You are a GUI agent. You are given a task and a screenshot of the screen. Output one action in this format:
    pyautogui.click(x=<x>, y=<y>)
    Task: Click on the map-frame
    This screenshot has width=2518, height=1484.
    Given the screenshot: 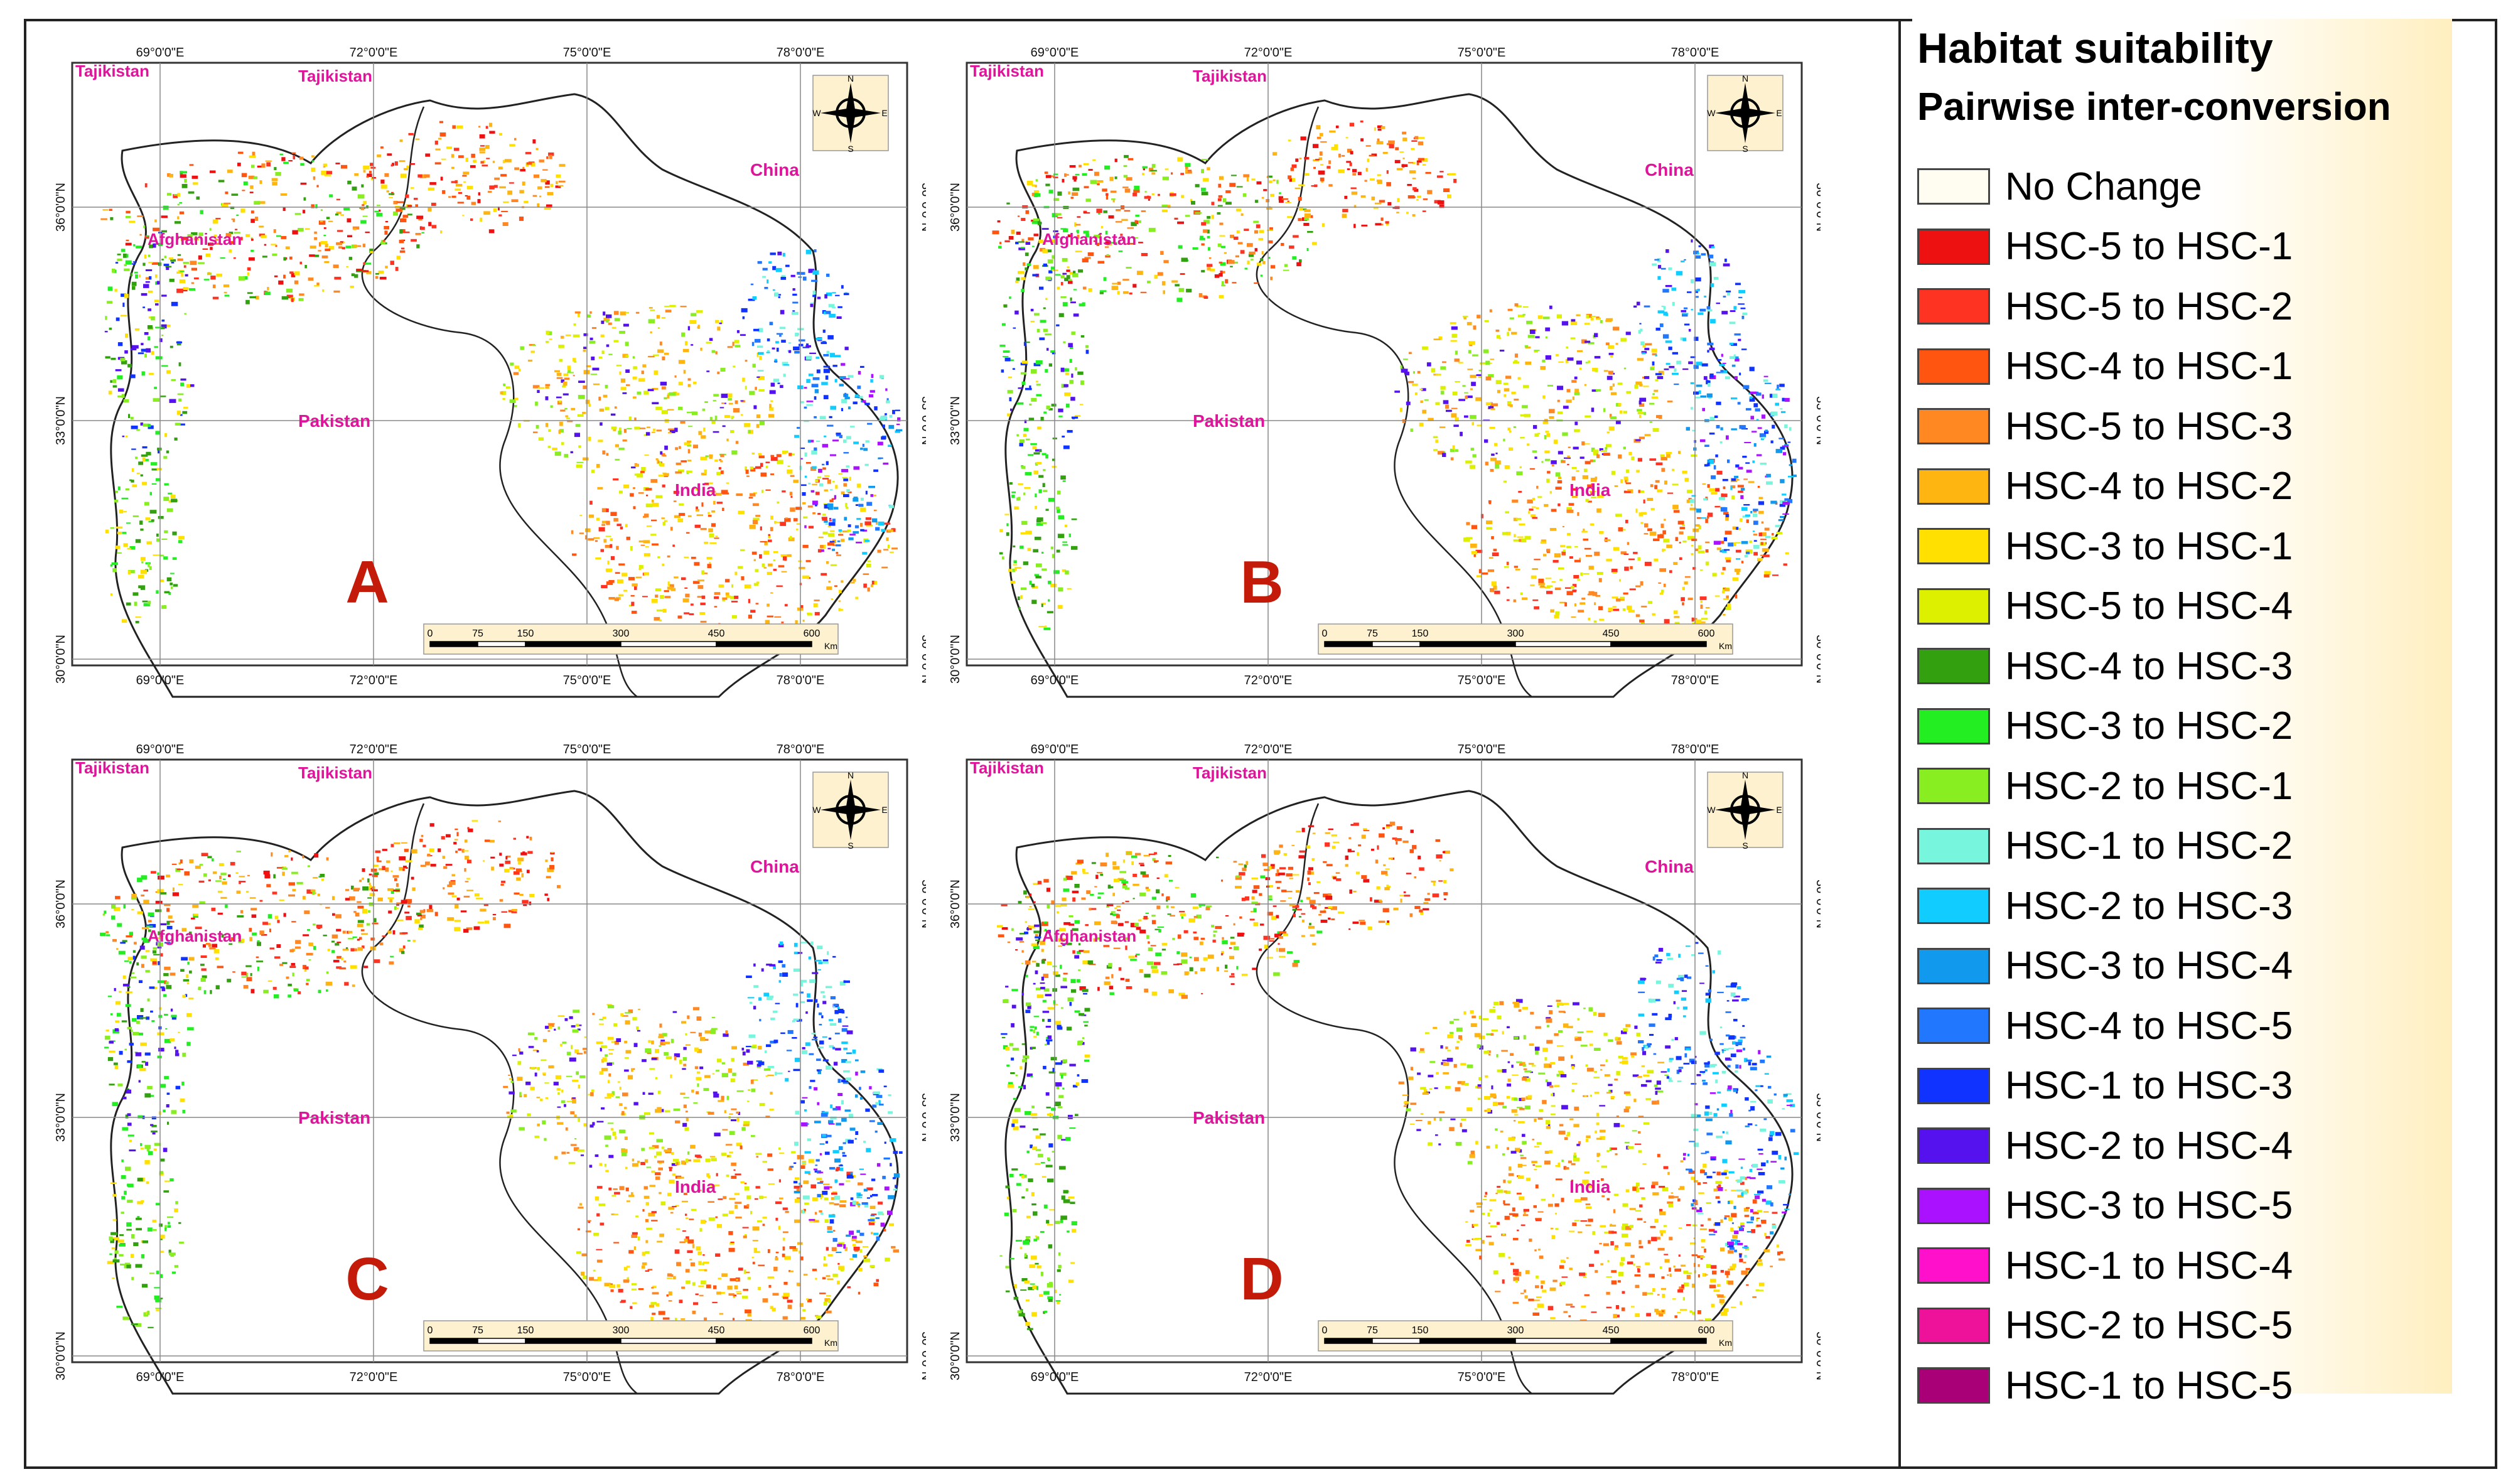 What is the action you would take?
    pyautogui.click(x=489, y=1060)
    